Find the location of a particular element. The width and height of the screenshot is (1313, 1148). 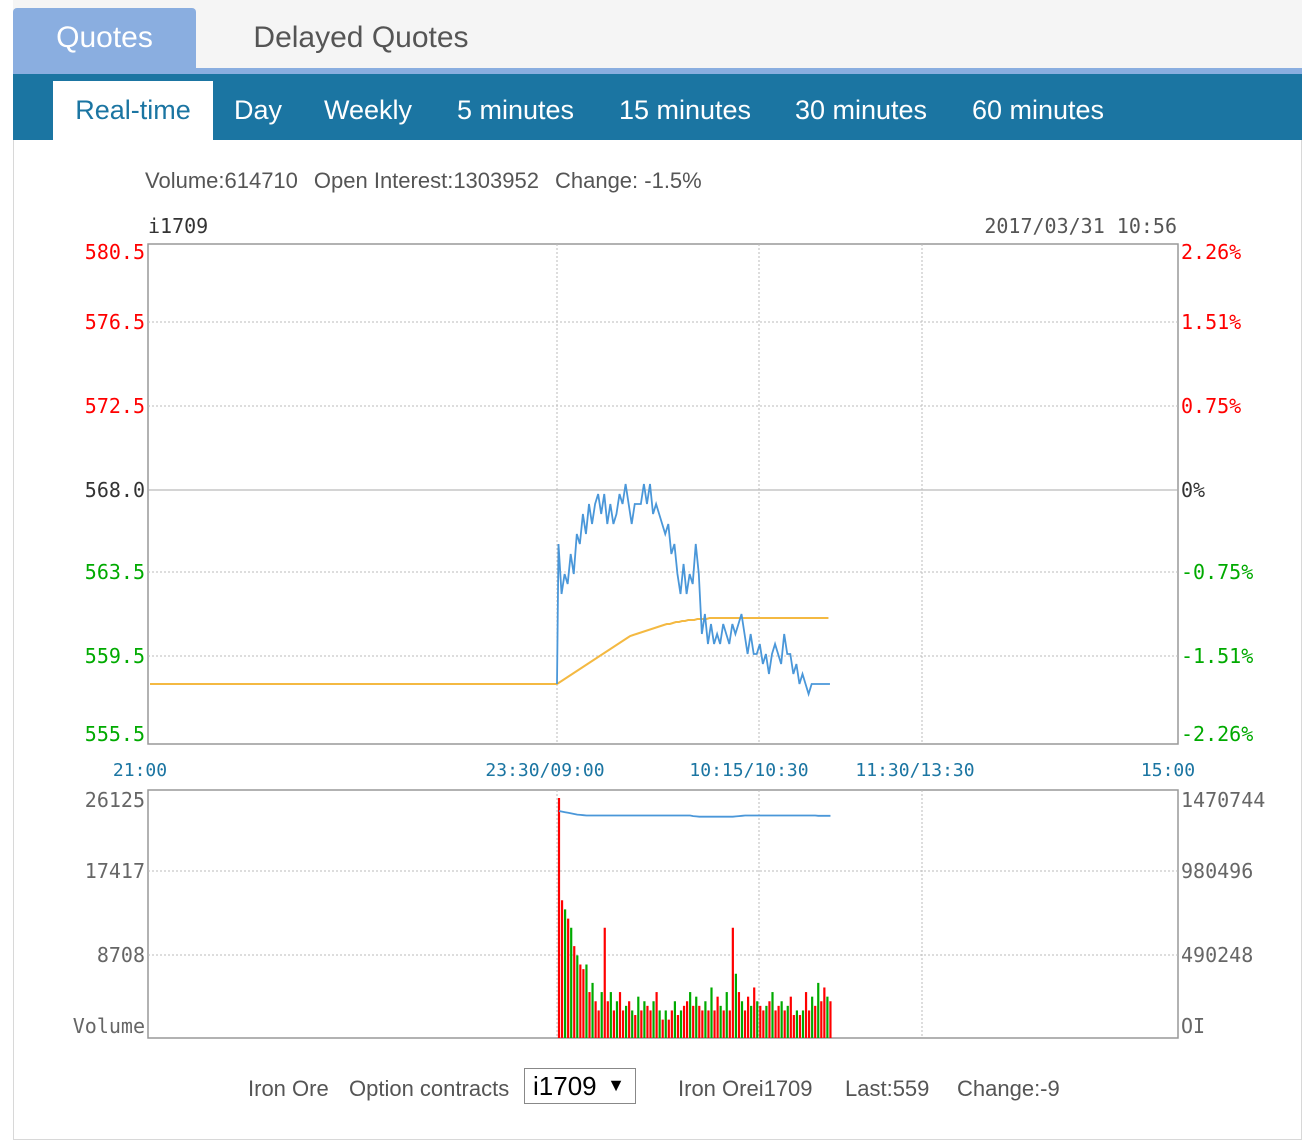

volume-right-axis: 1470744 980496 490248 OI is located at coordinates (1223, 913).